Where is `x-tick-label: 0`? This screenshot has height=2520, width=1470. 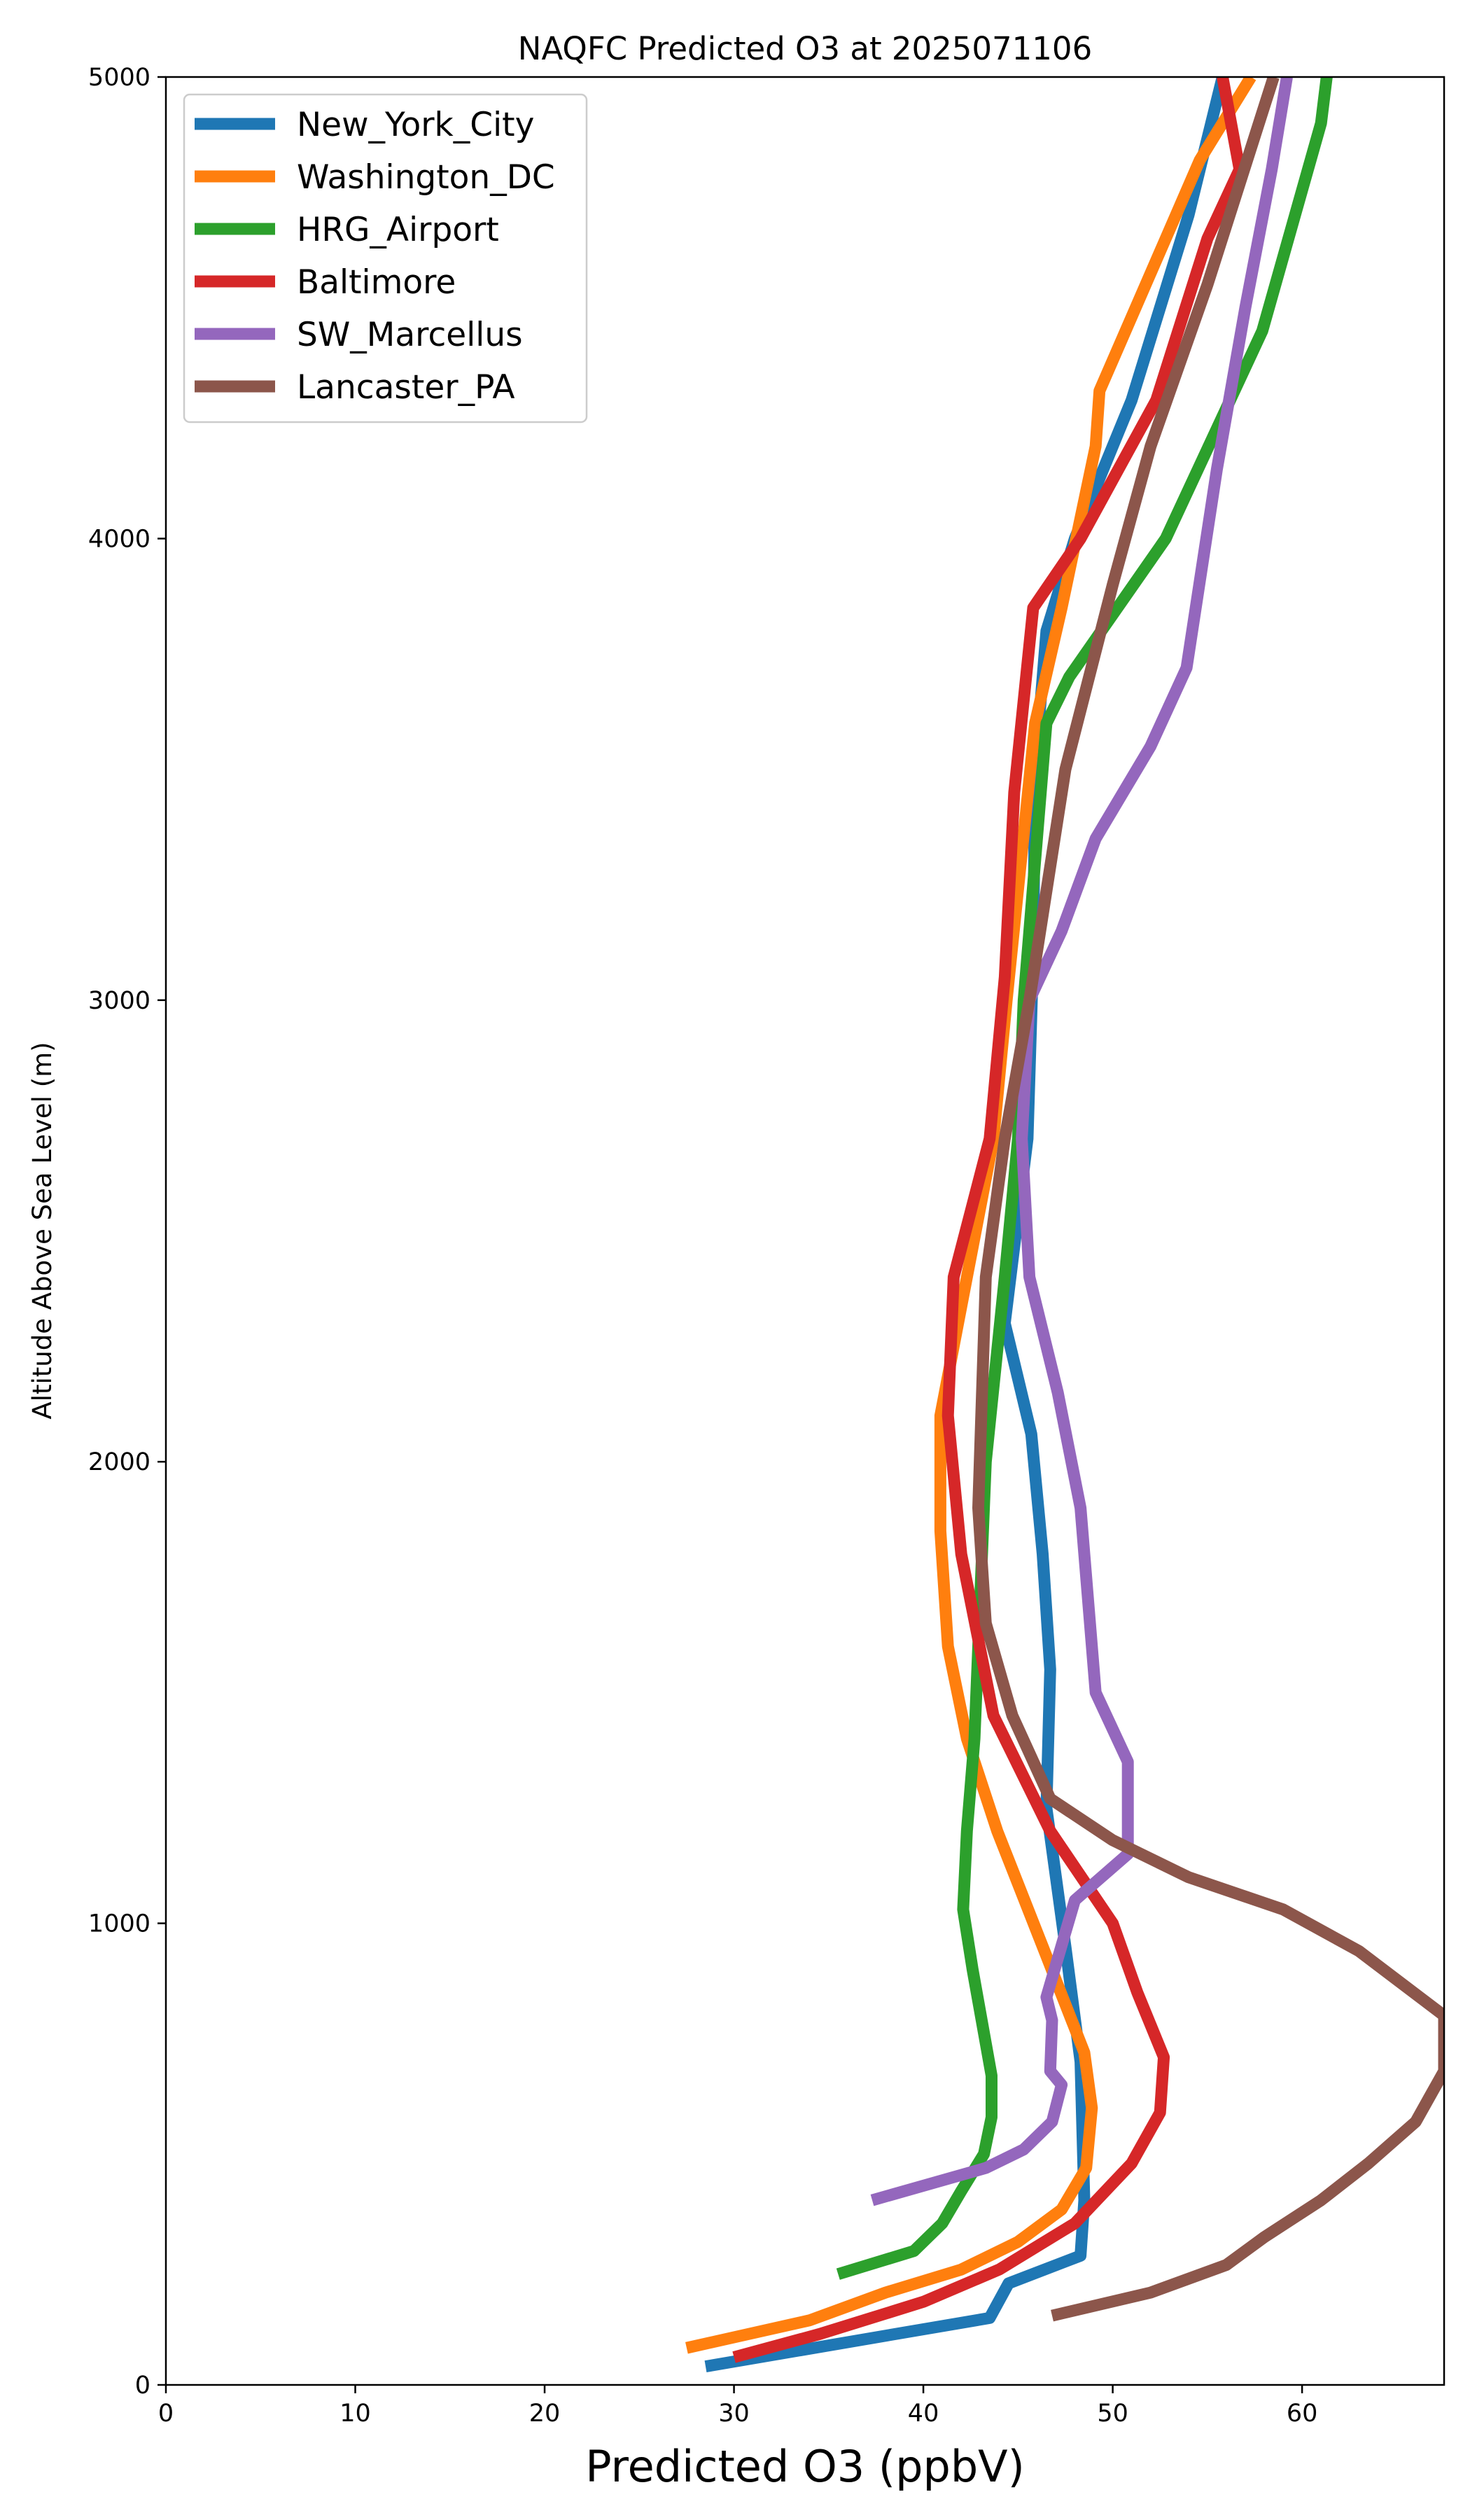
x-tick-label: 0 is located at coordinates (166, 2414).